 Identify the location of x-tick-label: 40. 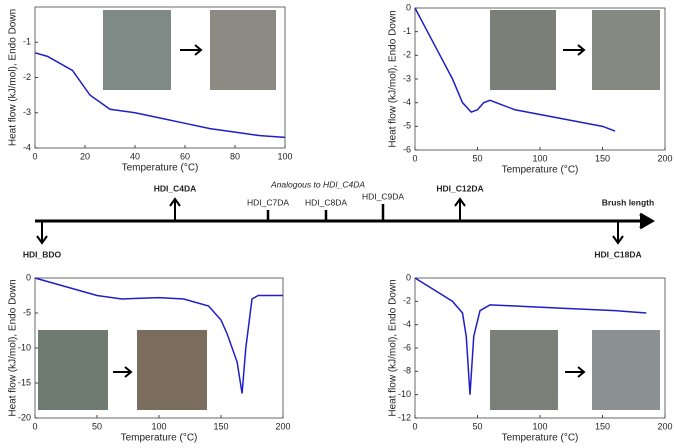
(135, 156).